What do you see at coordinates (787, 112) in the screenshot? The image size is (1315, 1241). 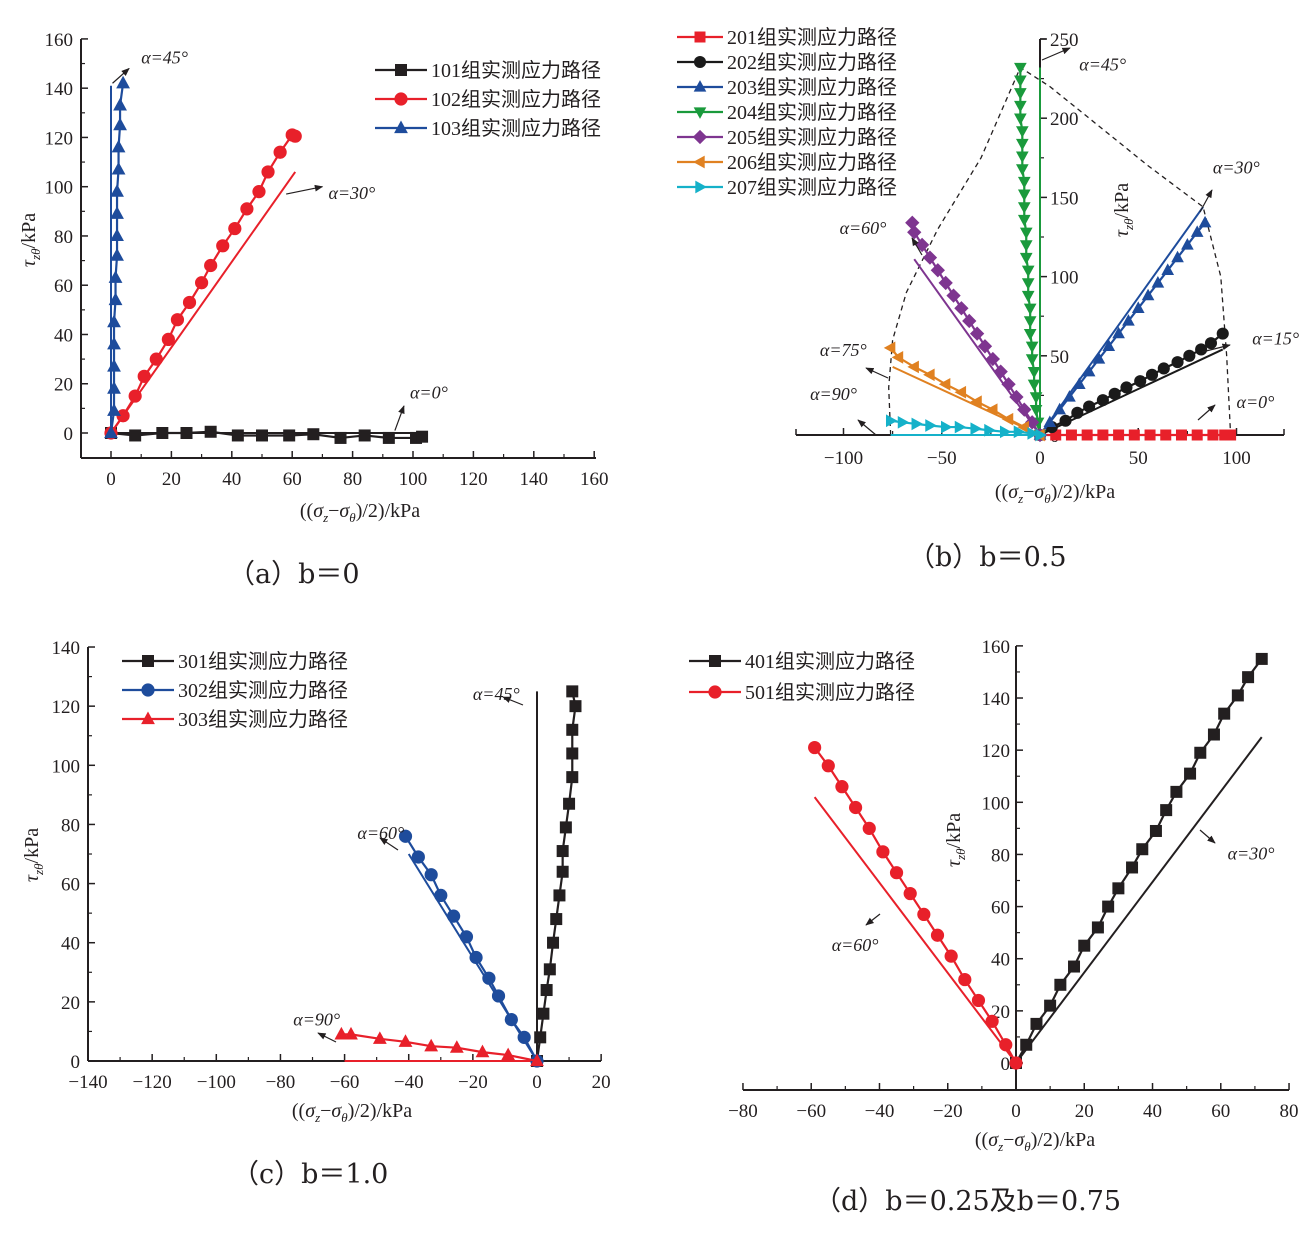 I see `legend-item: 204组实测应力路径` at bounding box center [787, 112].